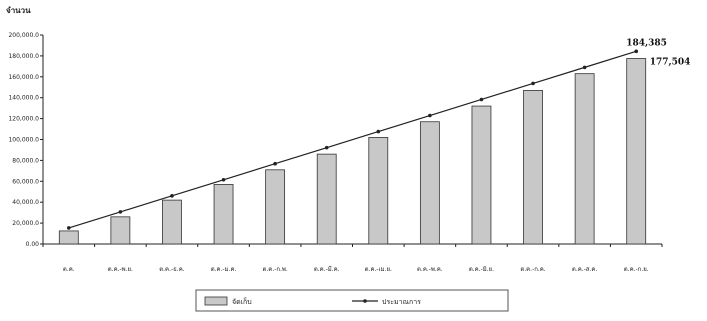 The image size is (707, 321). I want to click on legend-bar-swatch, so click(216, 301).